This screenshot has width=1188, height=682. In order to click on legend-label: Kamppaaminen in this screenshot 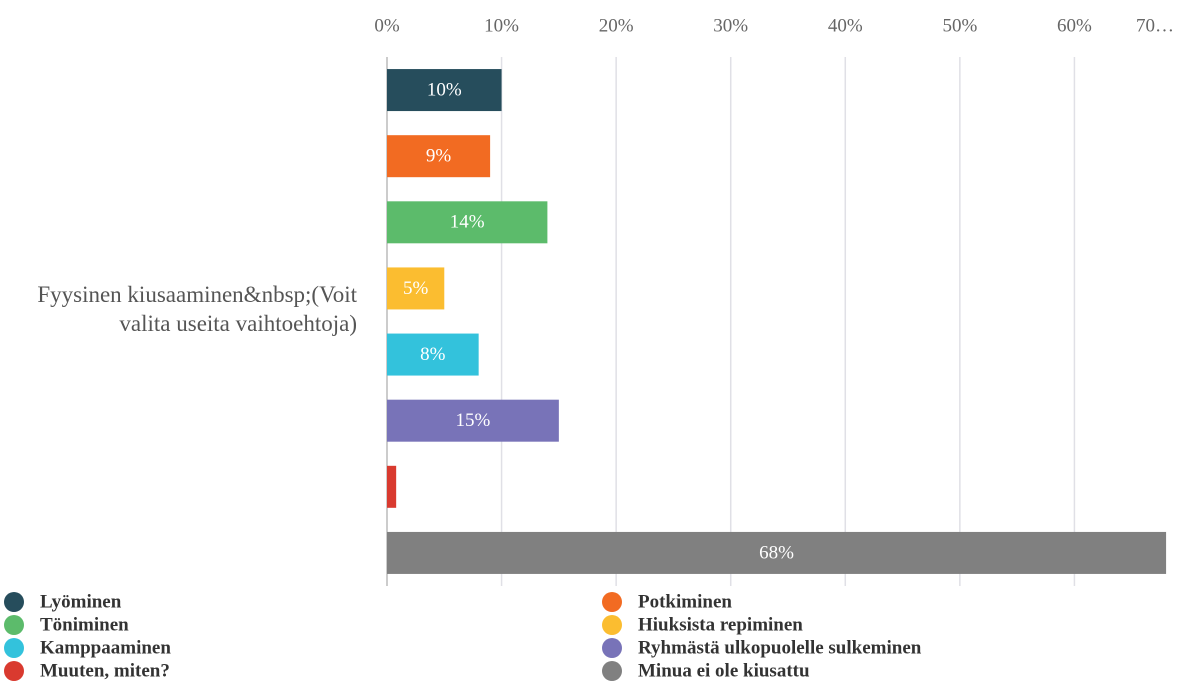, I will do `click(105, 647)`.